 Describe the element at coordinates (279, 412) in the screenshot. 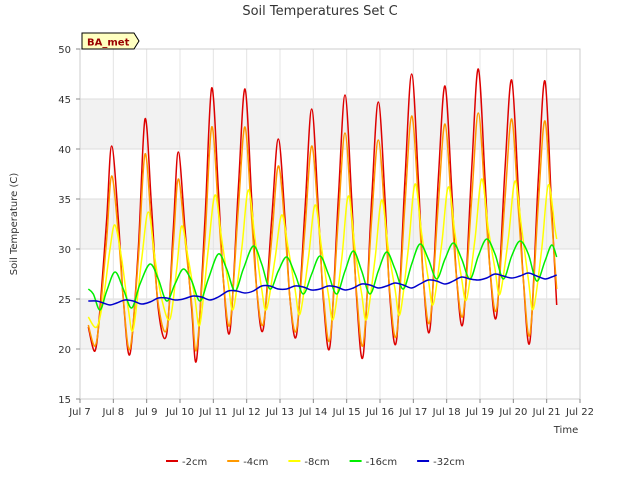

I see `x-tick-label: Jul 13` at that location.